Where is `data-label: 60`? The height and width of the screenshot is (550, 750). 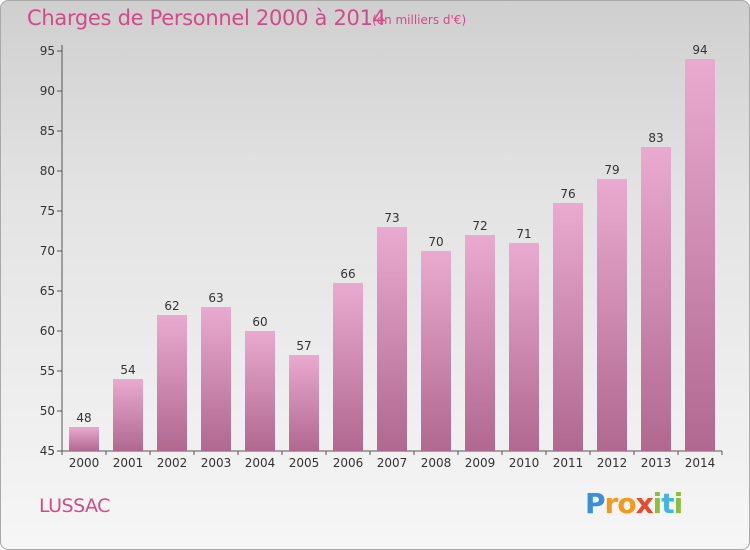
data-label: 60 is located at coordinates (259, 322).